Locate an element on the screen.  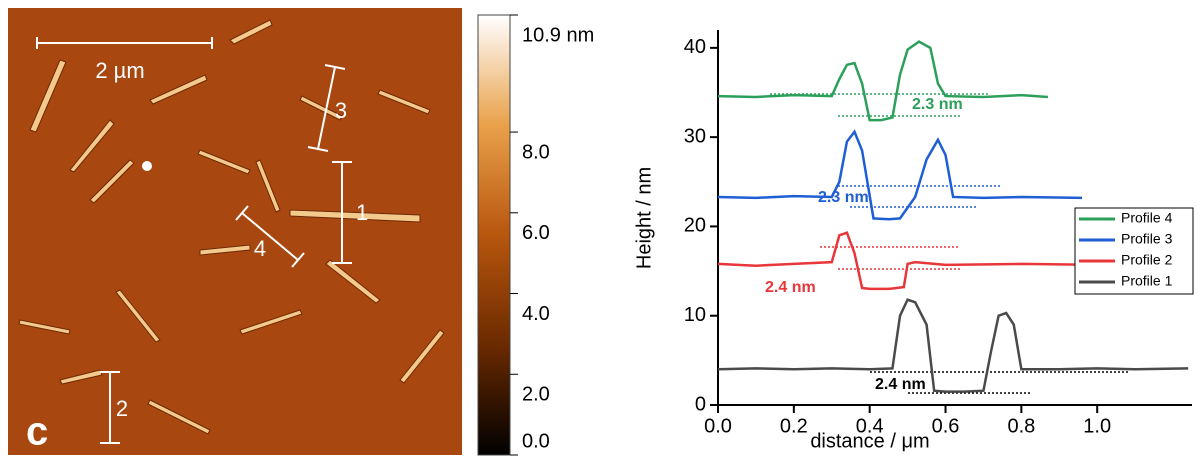
colorbar-tick-label: 8.0 is located at coordinates (536, 152).